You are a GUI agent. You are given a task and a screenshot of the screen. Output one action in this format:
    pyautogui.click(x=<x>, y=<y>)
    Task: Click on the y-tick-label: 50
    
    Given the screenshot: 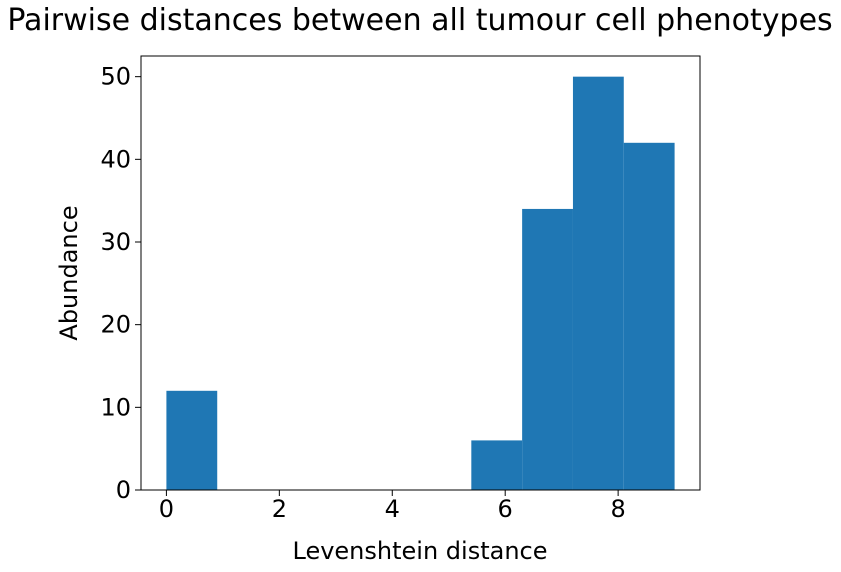 What is the action you would take?
    pyautogui.click(x=115, y=77)
    